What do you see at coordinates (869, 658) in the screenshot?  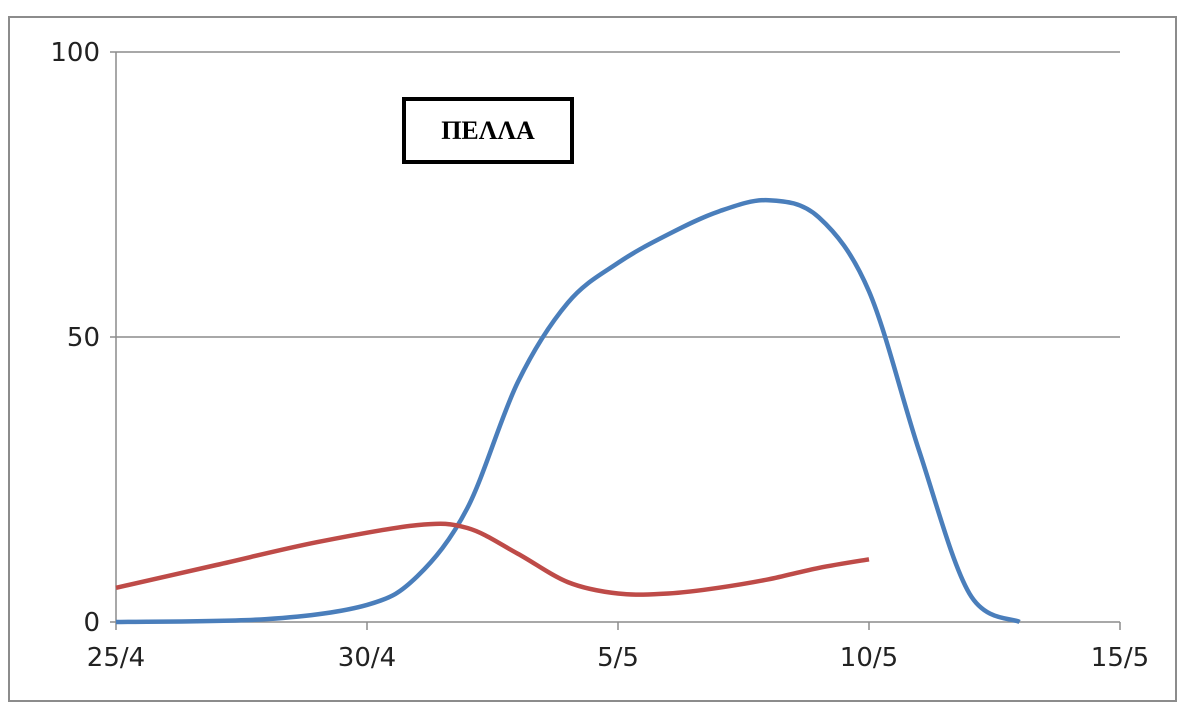 I see `x-tick-label: 10/5` at bounding box center [869, 658].